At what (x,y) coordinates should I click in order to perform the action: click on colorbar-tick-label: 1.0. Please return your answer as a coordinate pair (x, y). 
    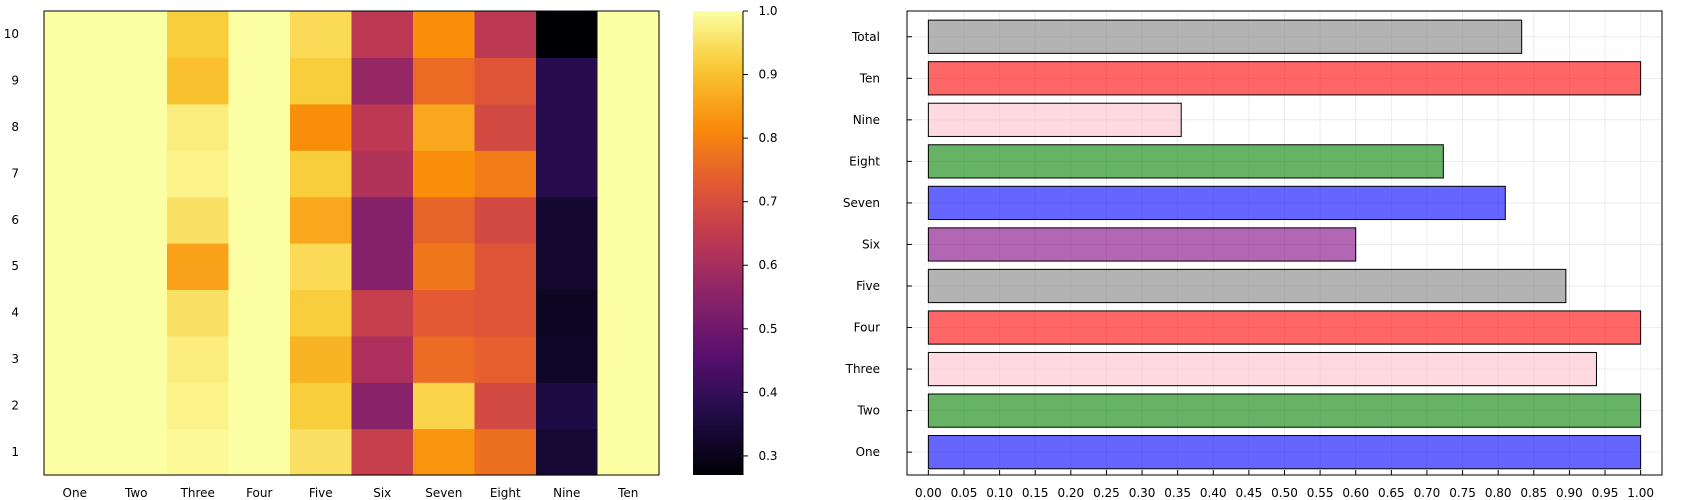
    Looking at the image, I should click on (767, 11).